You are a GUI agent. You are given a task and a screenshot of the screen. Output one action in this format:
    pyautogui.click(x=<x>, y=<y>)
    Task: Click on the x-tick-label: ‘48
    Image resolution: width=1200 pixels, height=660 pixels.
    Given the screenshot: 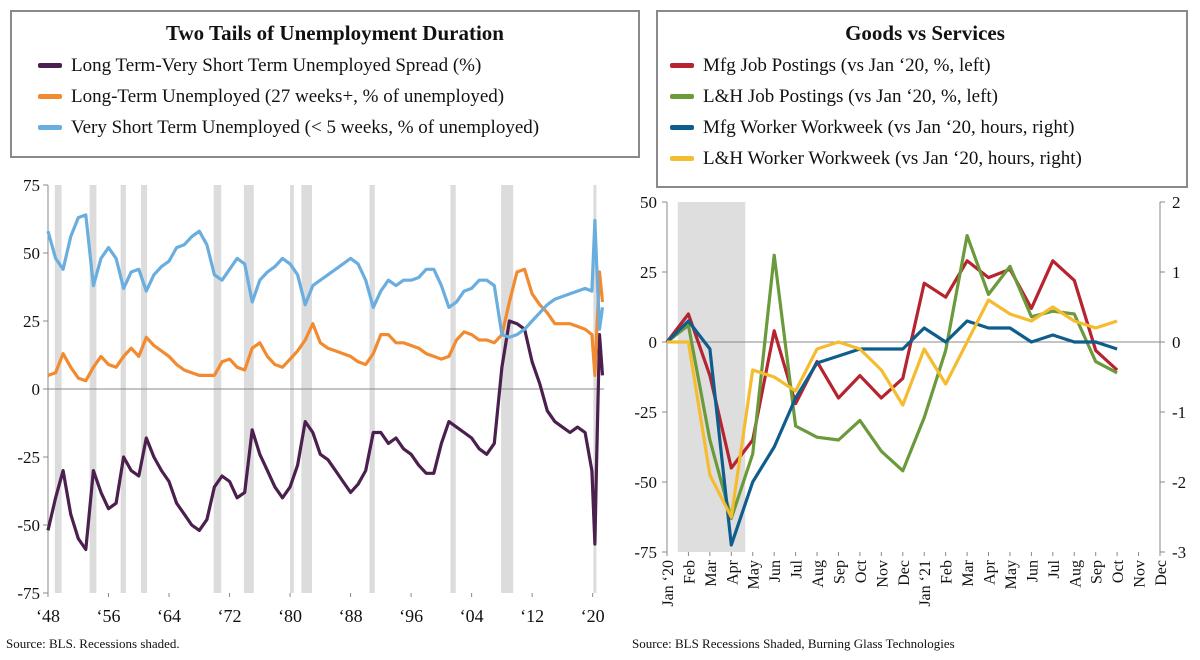 What is the action you would take?
    pyautogui.click(x=48, y=616)
    